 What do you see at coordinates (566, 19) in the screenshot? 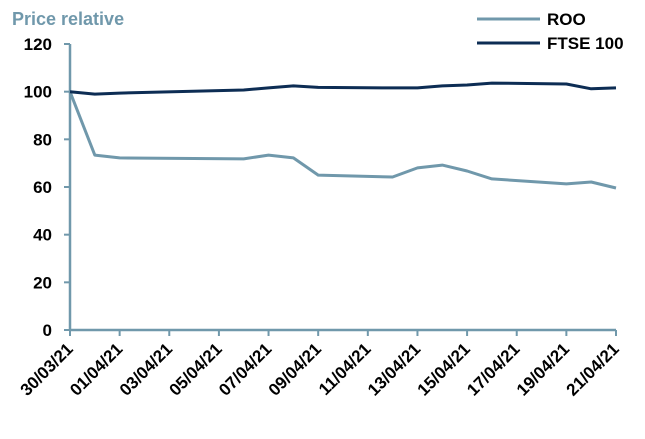
I see `legend-label: ROO` at bounding box center [566, 19].